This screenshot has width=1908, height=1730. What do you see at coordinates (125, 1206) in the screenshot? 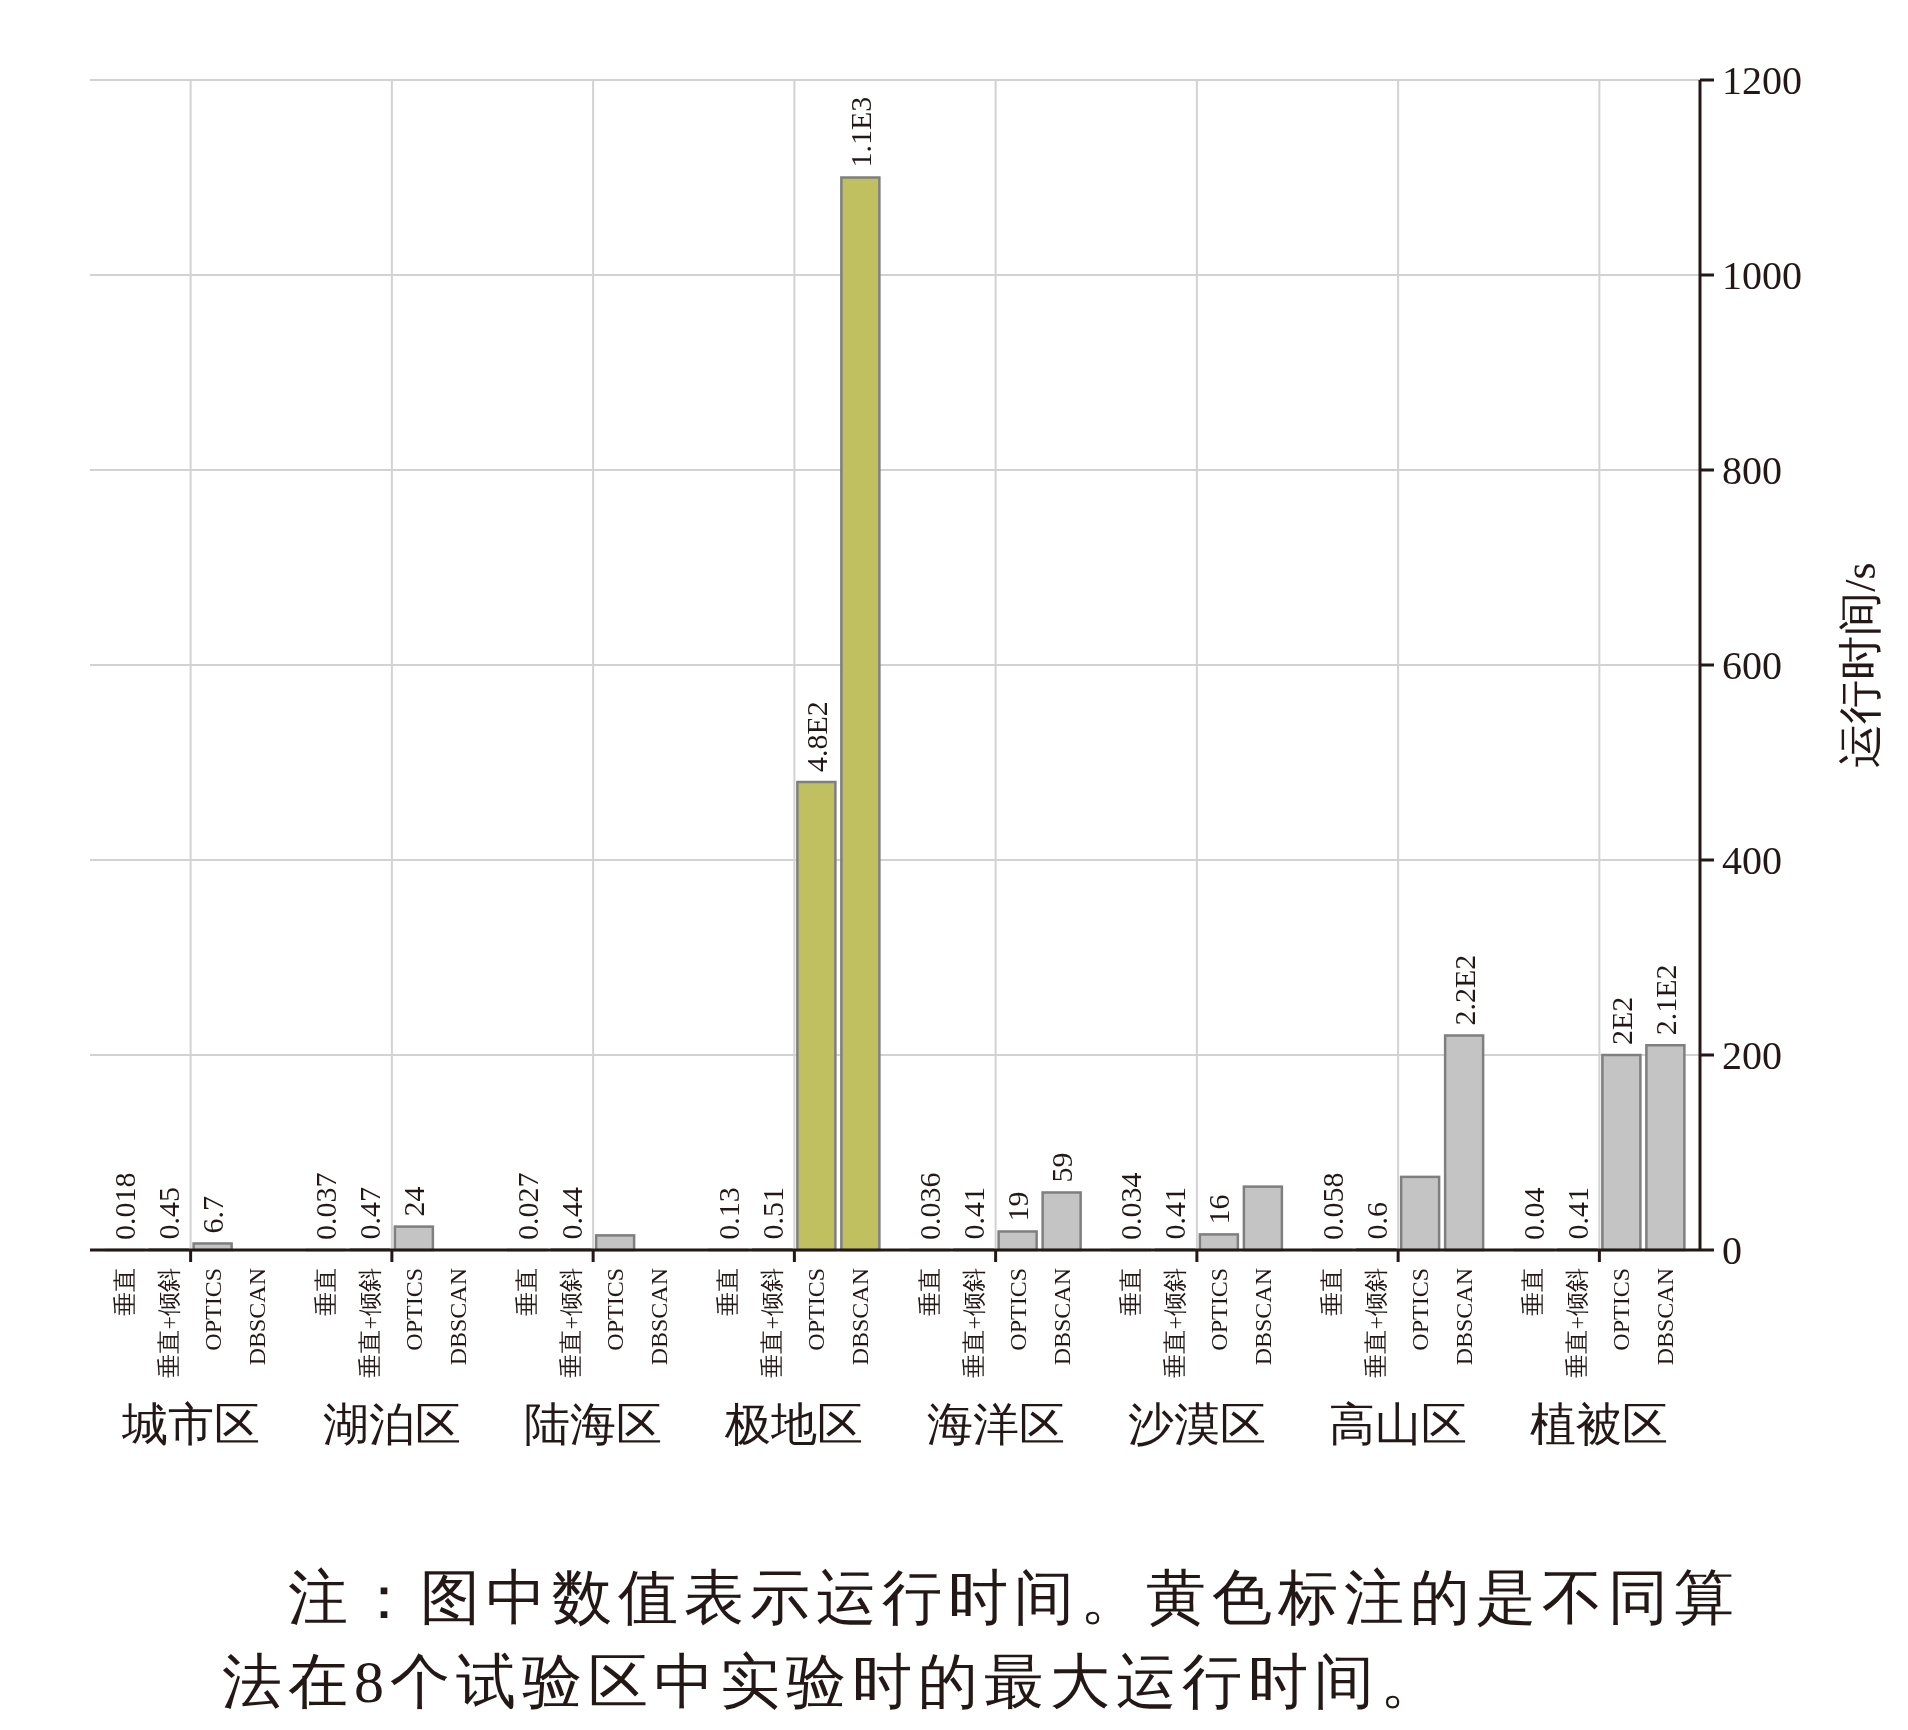
I see `data-label: 0.018` at bounding box center [125, 1206].